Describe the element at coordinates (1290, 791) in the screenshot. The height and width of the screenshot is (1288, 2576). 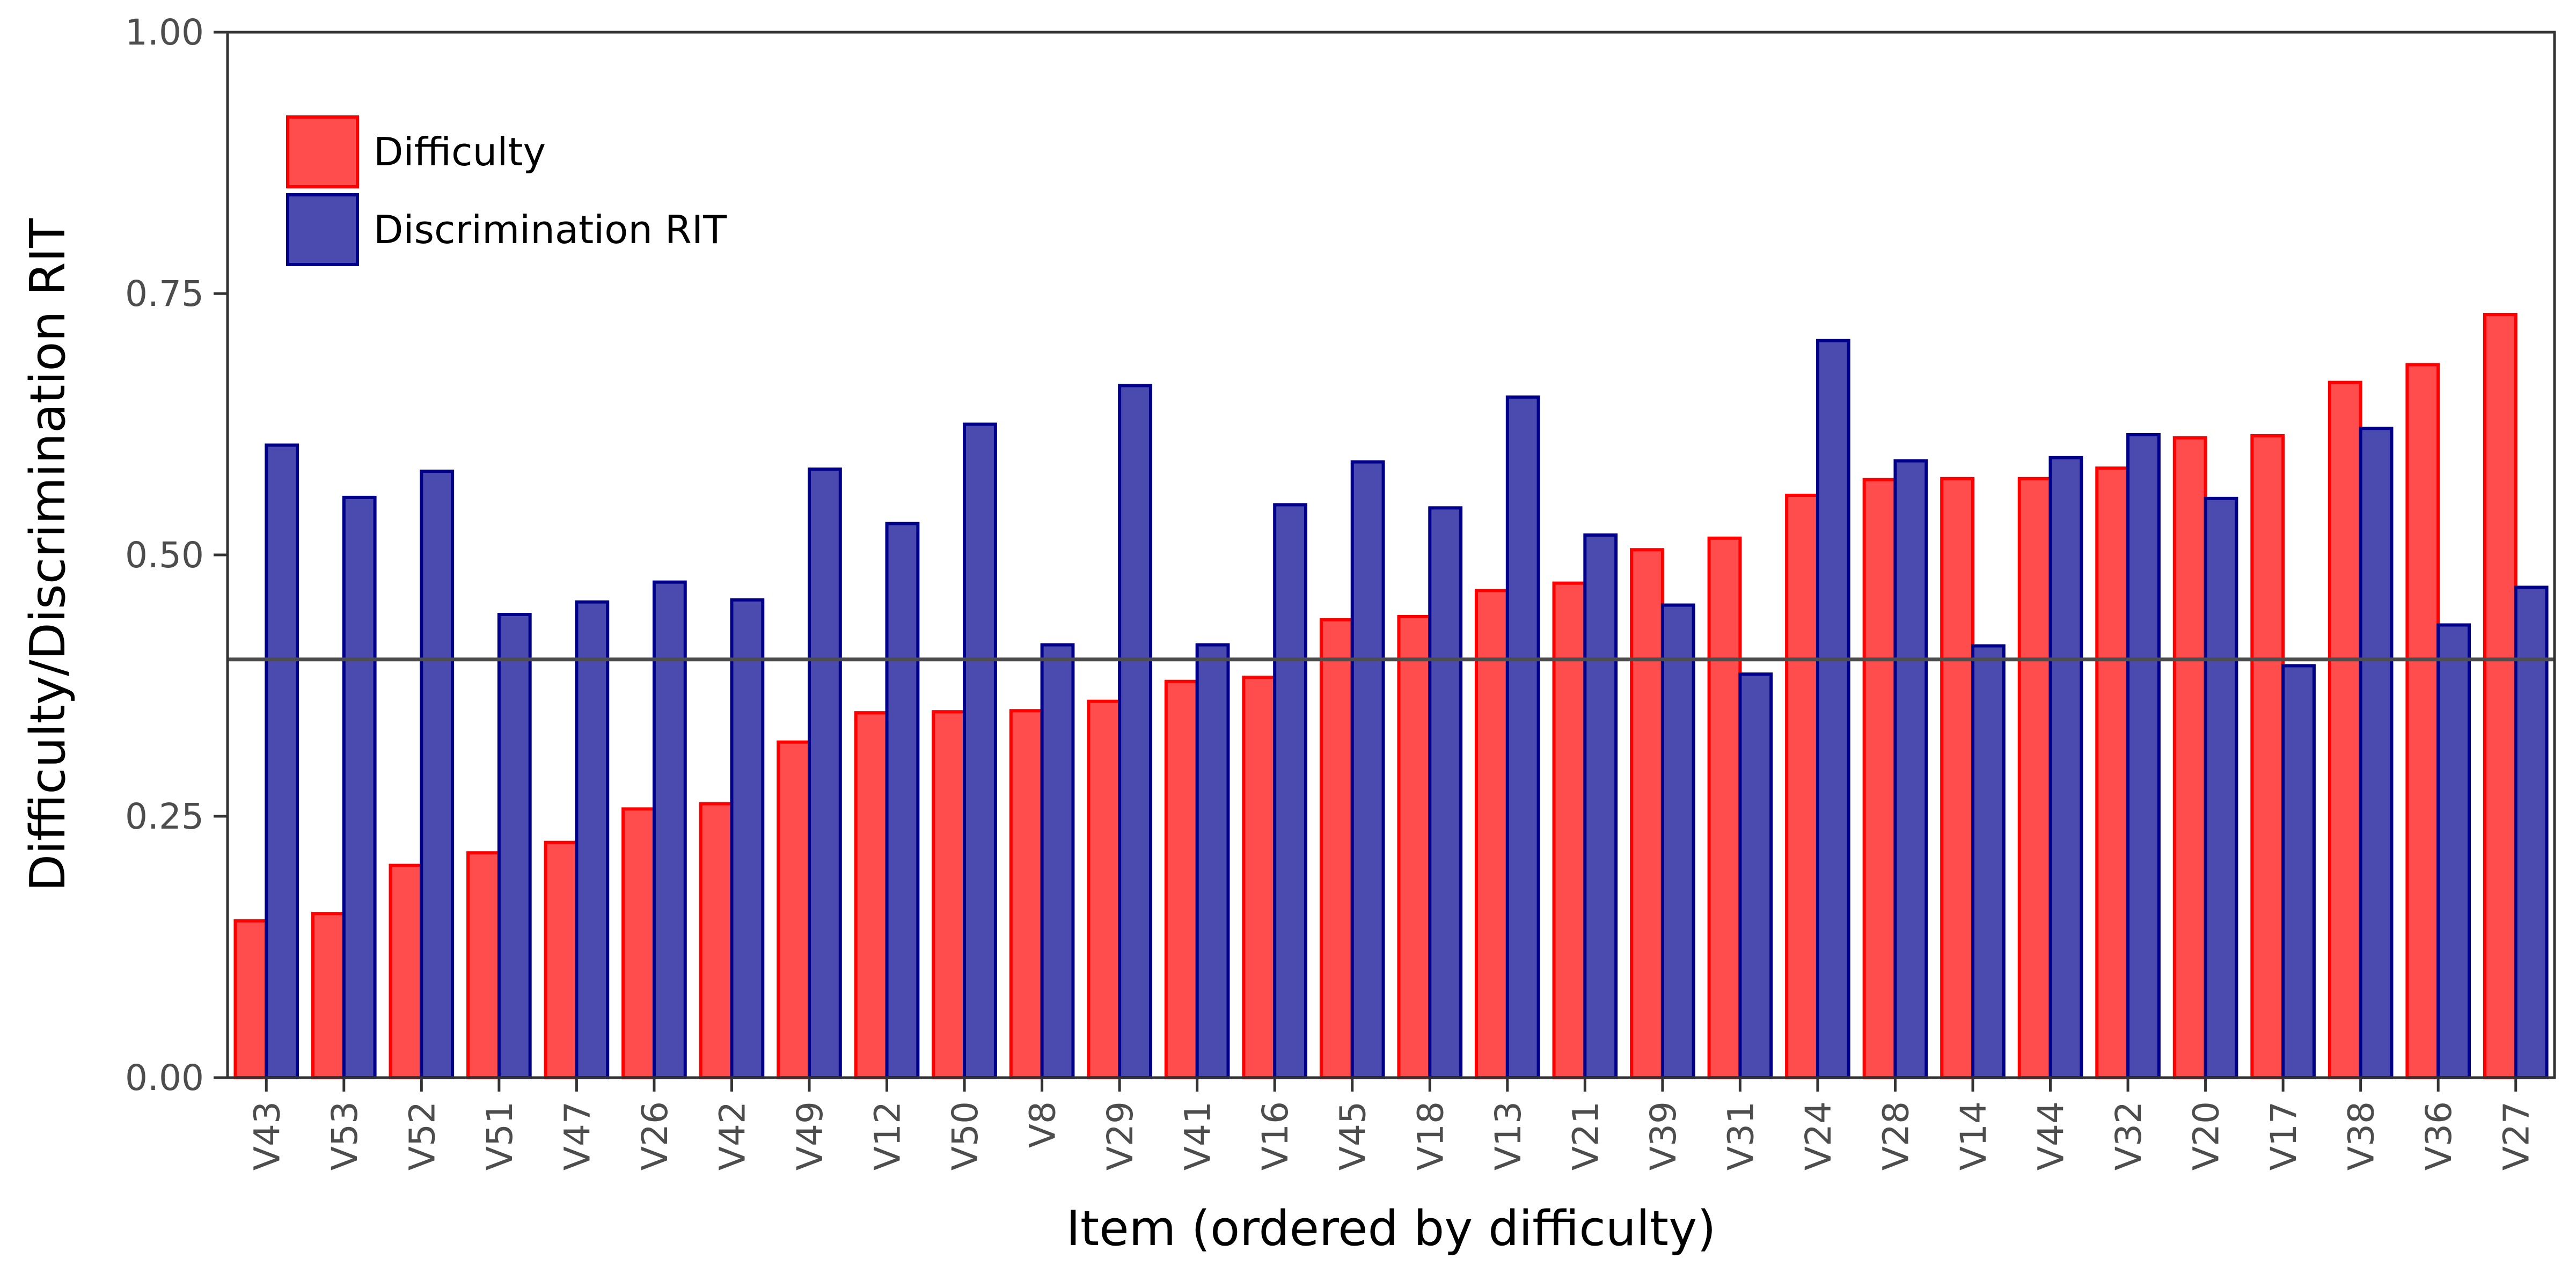
I see `discrimination-bar-v16` at that location.